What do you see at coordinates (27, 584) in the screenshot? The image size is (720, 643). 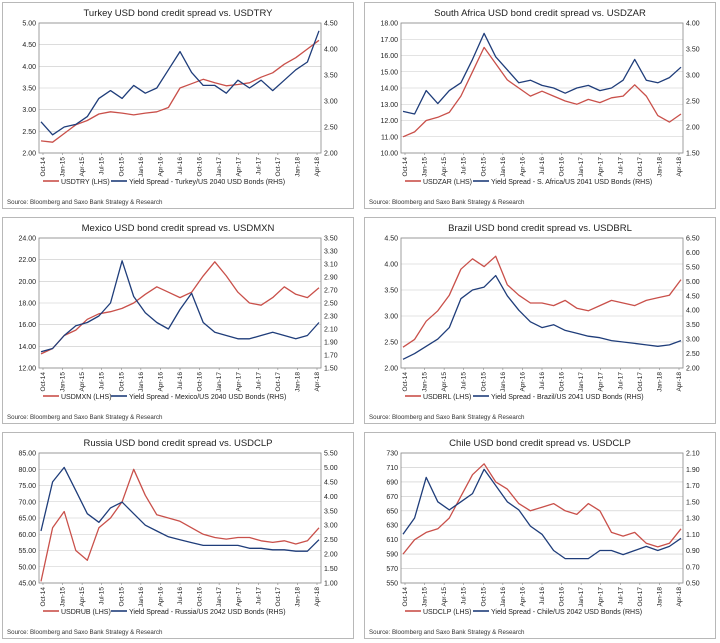 I see `y-left-tick-label: 45.00` at bounding box center [27, 584].